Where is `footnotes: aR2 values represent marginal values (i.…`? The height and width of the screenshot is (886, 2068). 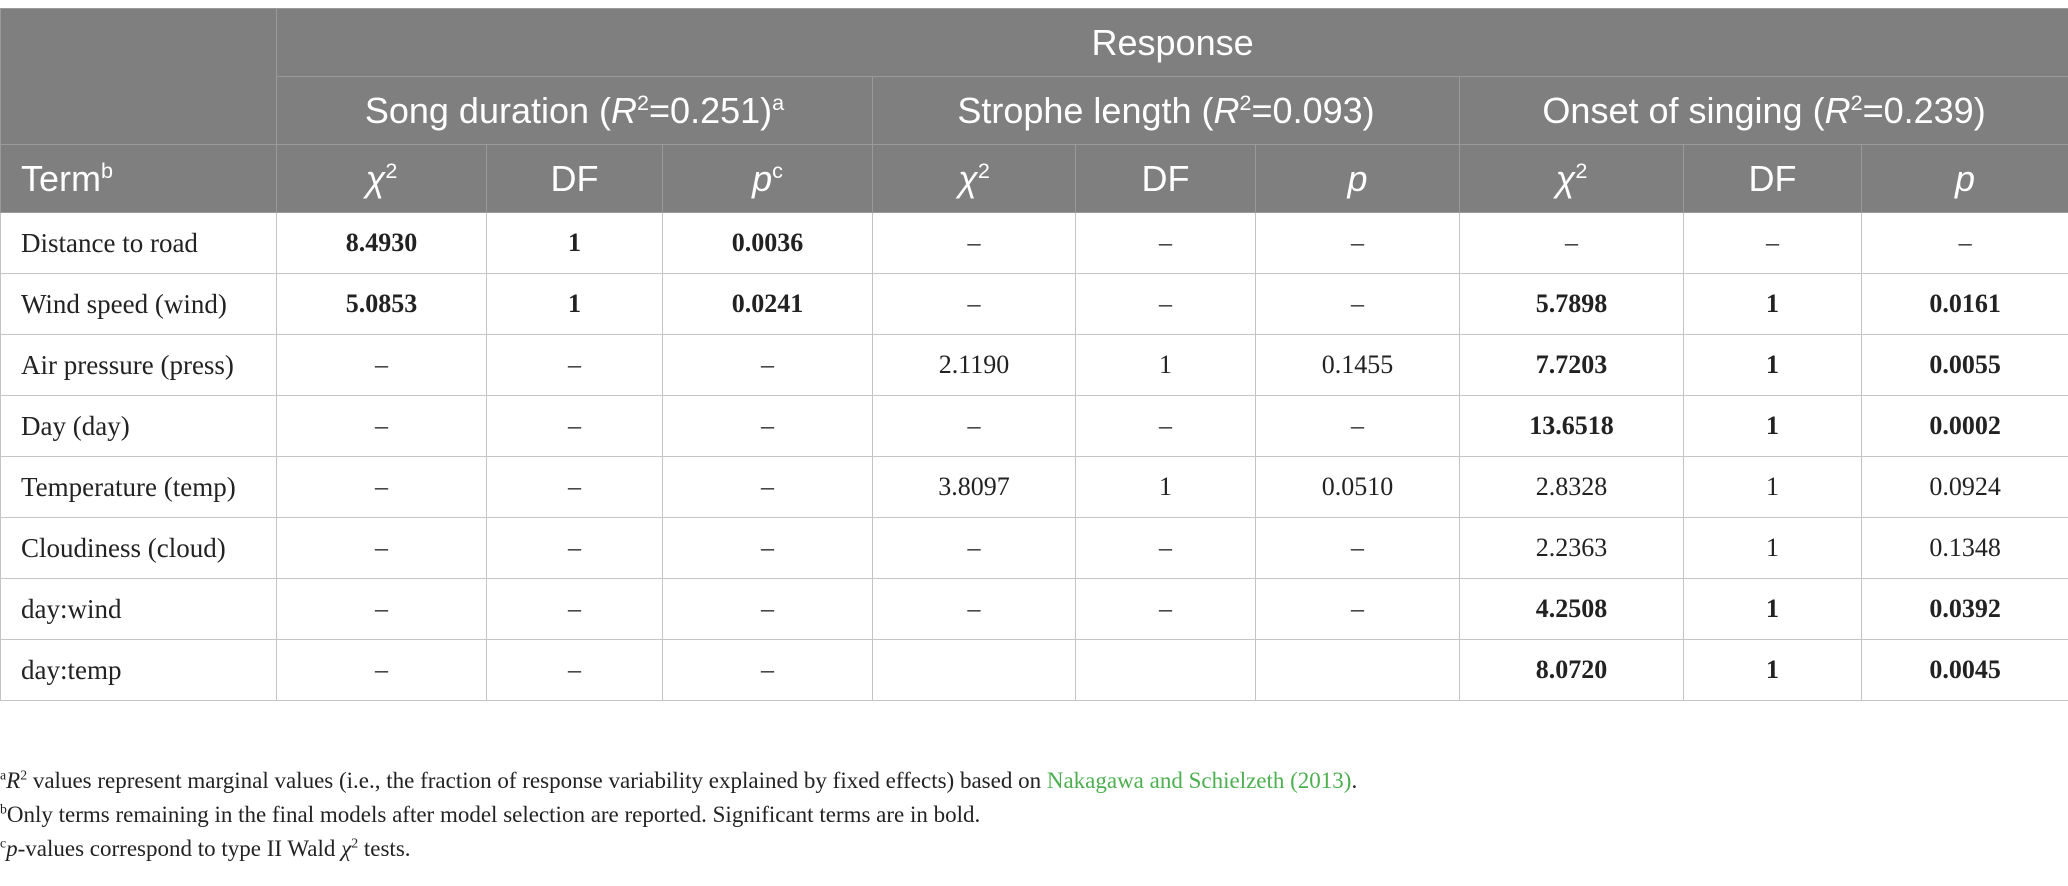
footnotes: aR2 values represent marginal values (i.… is located at coordinates (678, 815).